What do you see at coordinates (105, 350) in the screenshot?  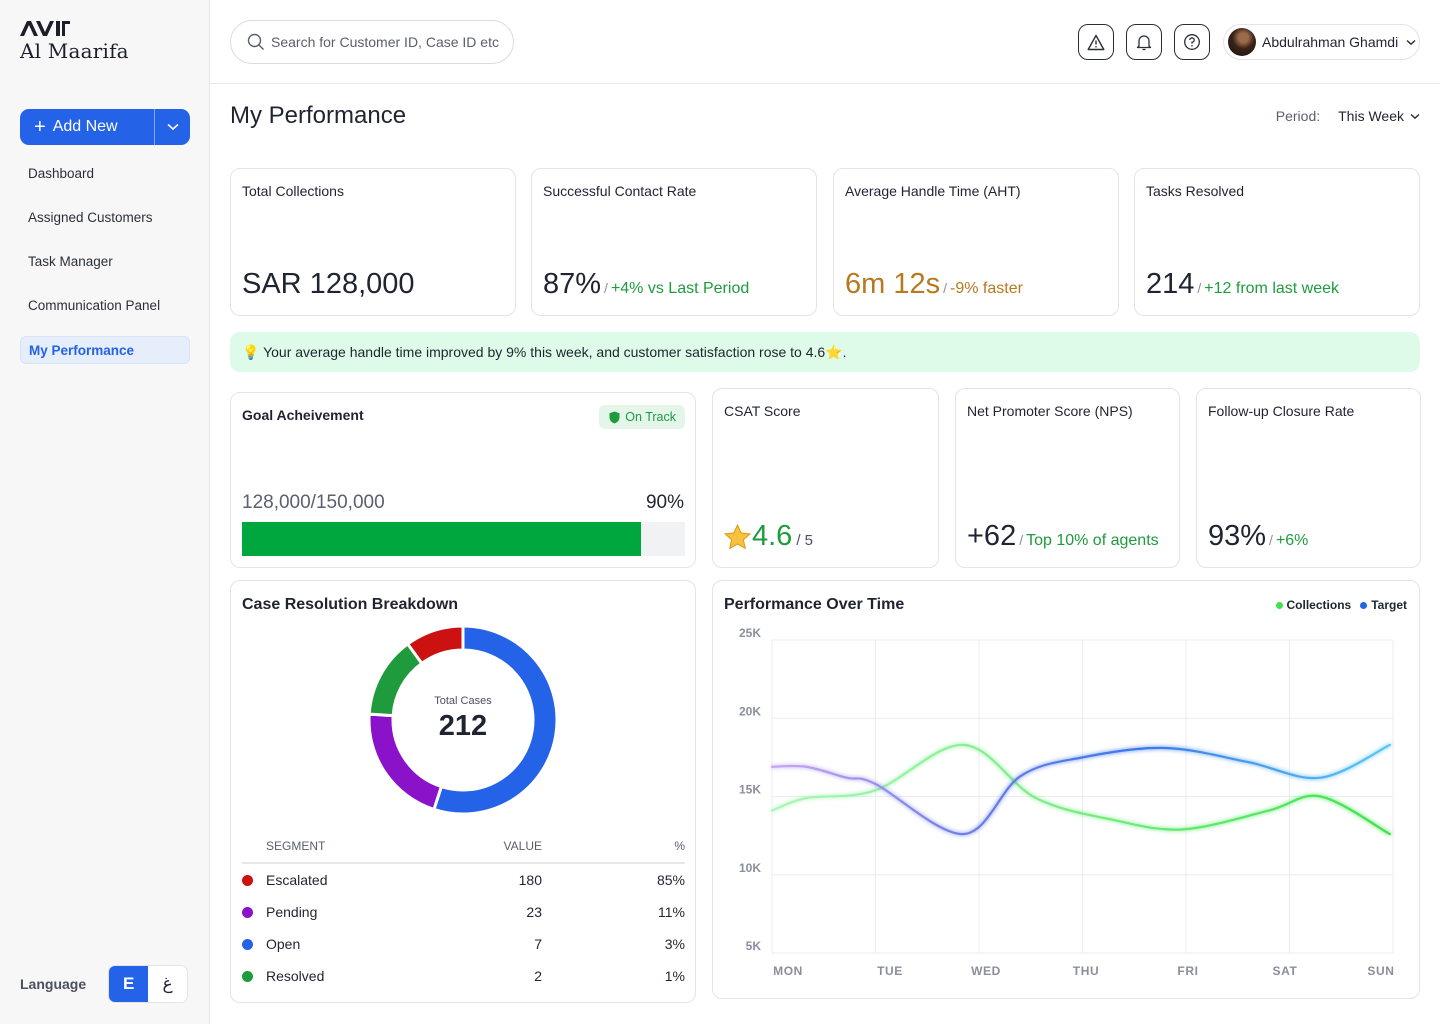 I see `sidebar-item-my-performance: My Performance` at bounding box center [105, 350].